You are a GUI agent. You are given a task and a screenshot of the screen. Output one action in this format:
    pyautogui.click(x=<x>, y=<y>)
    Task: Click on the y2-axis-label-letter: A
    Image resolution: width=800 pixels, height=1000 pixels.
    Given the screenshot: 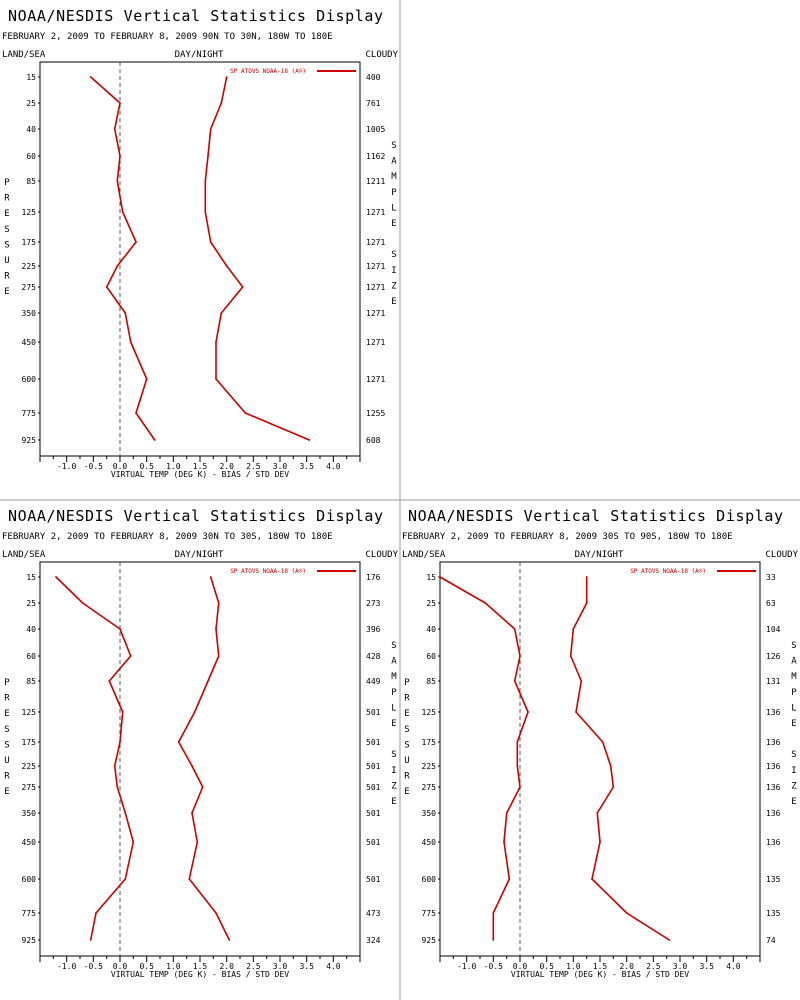 What is the action you would take?
    pyautogui.click(x=394, y=162)
    